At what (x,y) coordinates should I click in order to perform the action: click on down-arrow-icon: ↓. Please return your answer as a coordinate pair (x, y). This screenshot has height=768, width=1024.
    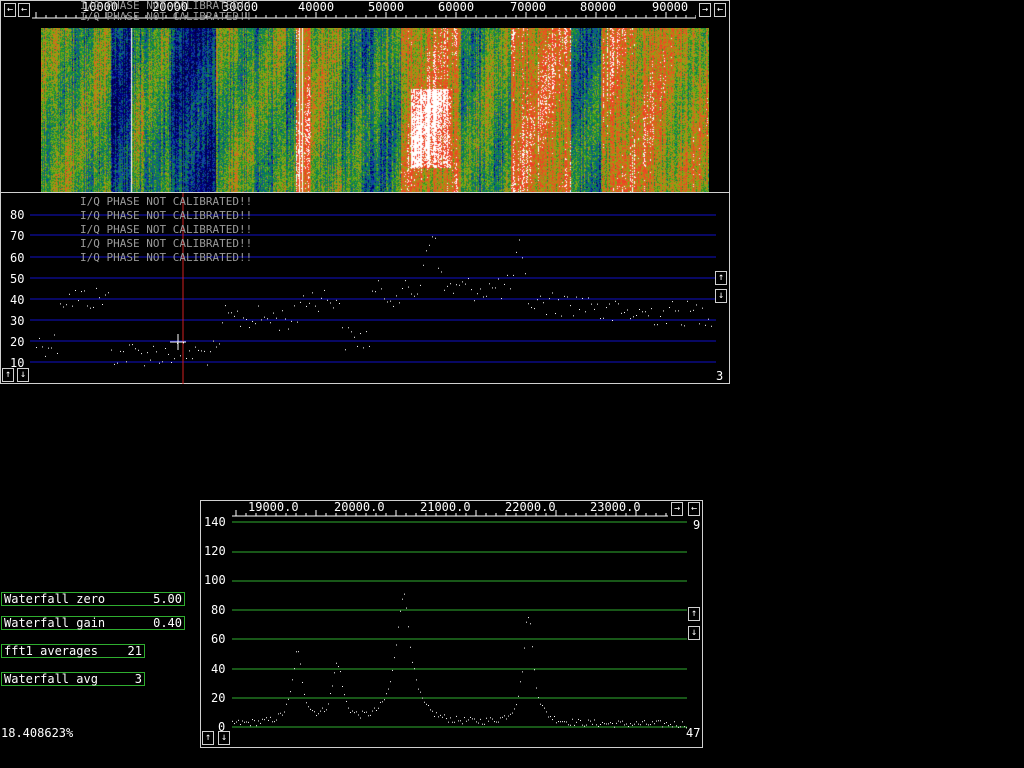
    Looking at the image, I should click on (721, 295).